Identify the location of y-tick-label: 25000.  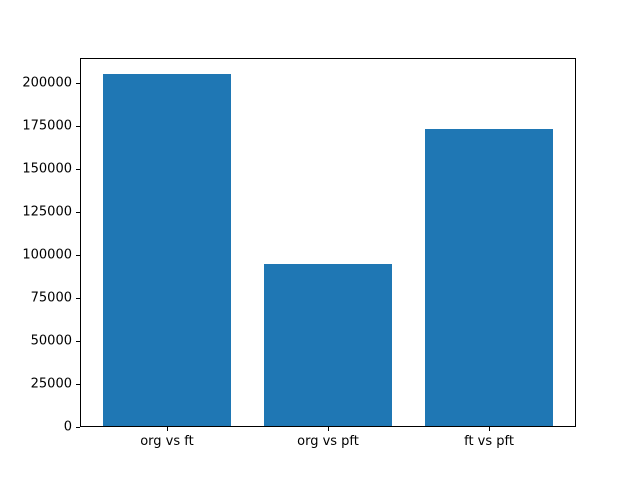
(51, 384).